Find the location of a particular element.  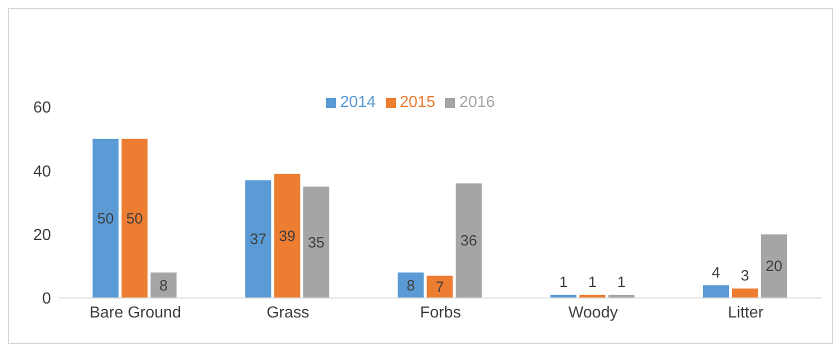

data-label: 35 is located at coordinates (316, 243).